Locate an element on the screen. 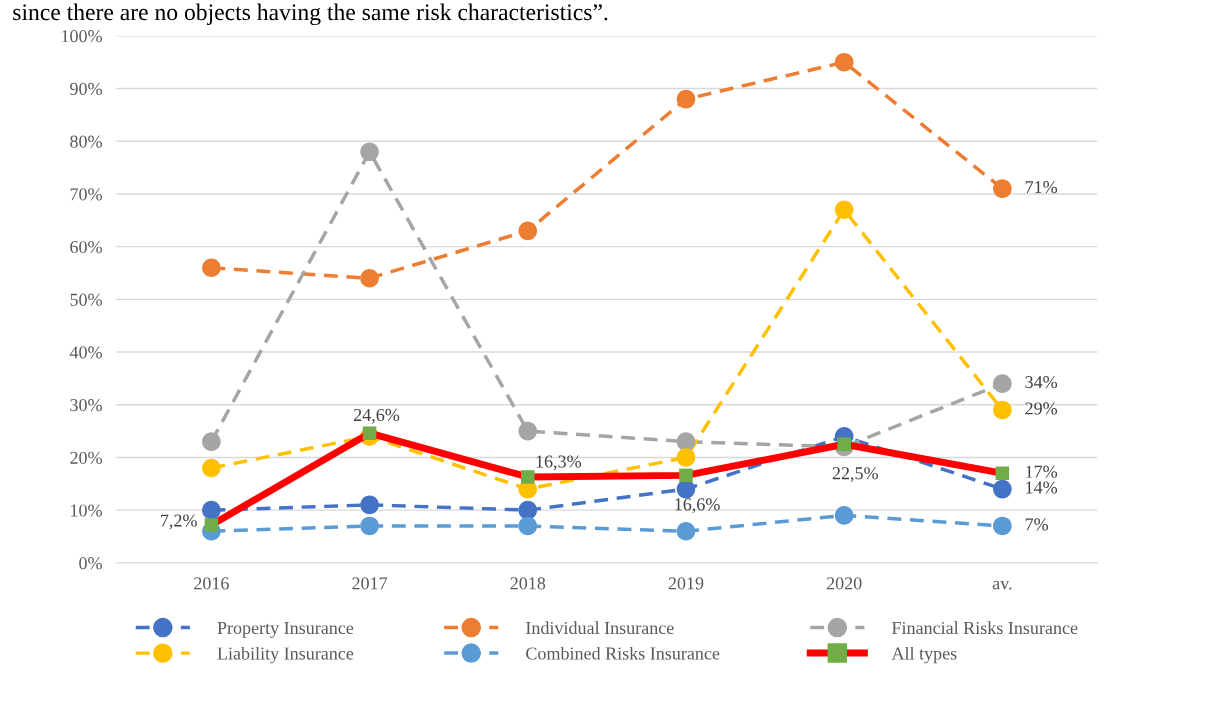 The image size is (1226, 717). data-label: 16,3% is located at coordinates (559, 463).